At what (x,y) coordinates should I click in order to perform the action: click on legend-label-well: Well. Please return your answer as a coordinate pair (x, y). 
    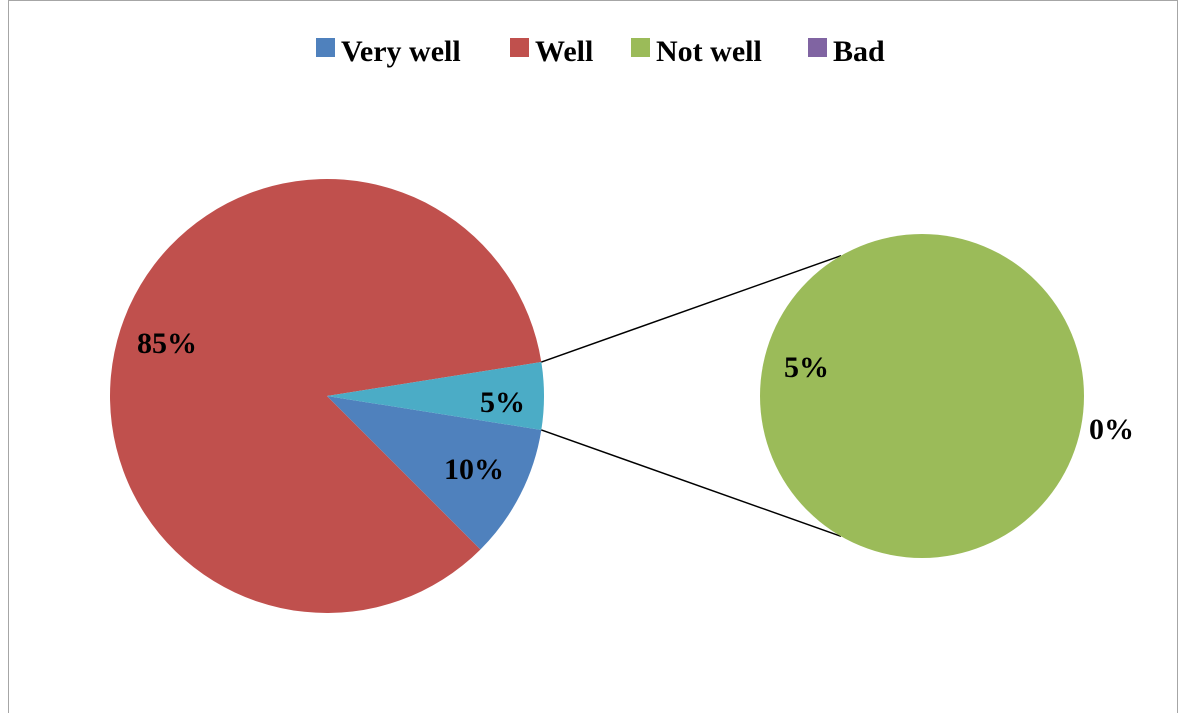
    Looking at the image, I should click on (564, 51).